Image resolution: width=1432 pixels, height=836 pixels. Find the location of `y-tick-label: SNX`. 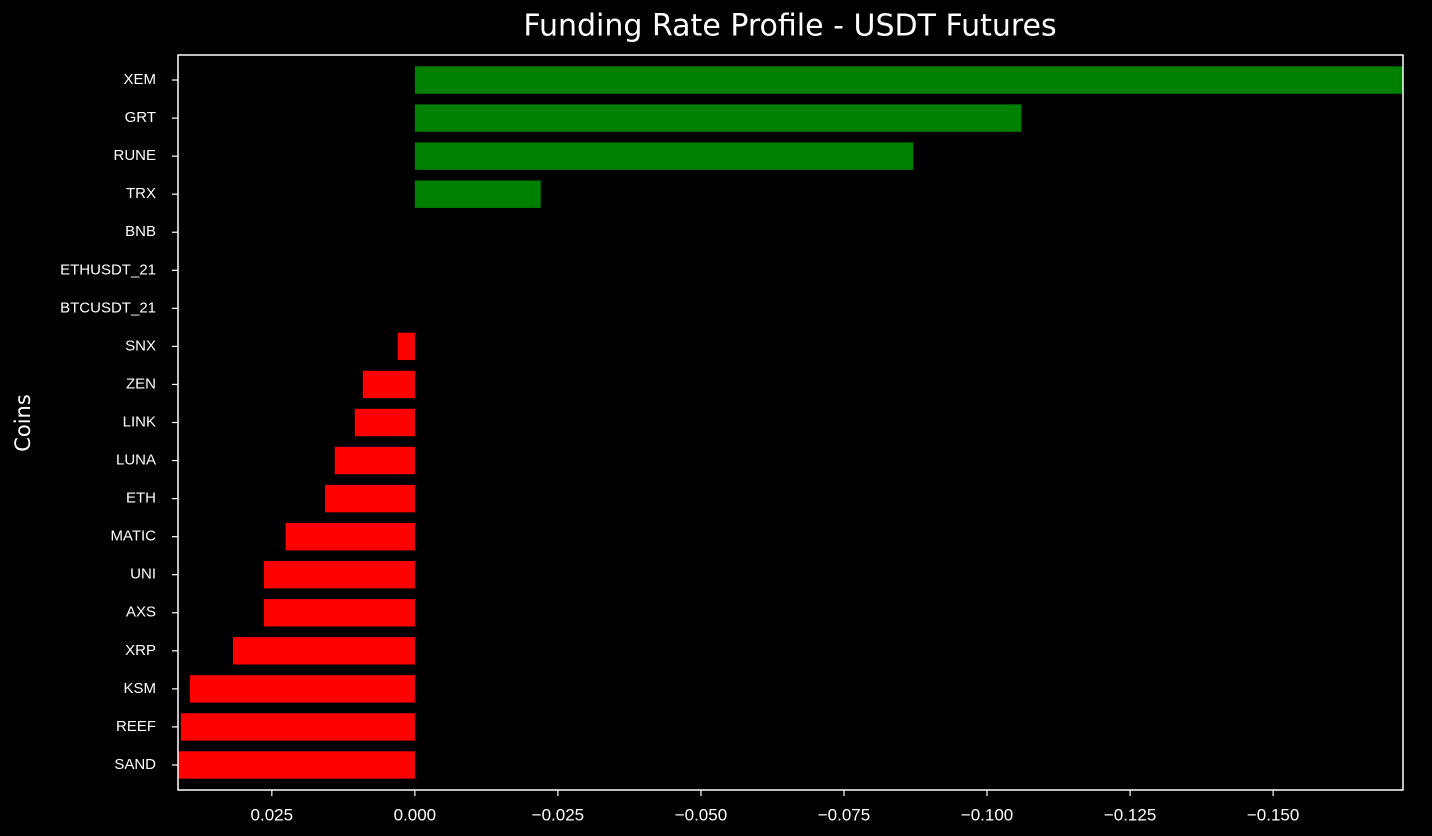

y-tick-label: SNX is located at coordinates (140, 345).